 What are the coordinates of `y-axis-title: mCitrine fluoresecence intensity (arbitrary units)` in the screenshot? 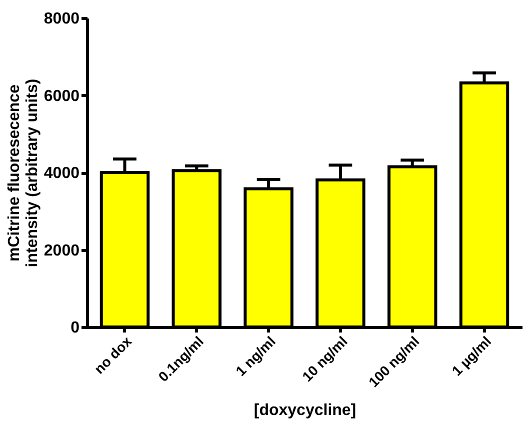 It's located at (23, 173).